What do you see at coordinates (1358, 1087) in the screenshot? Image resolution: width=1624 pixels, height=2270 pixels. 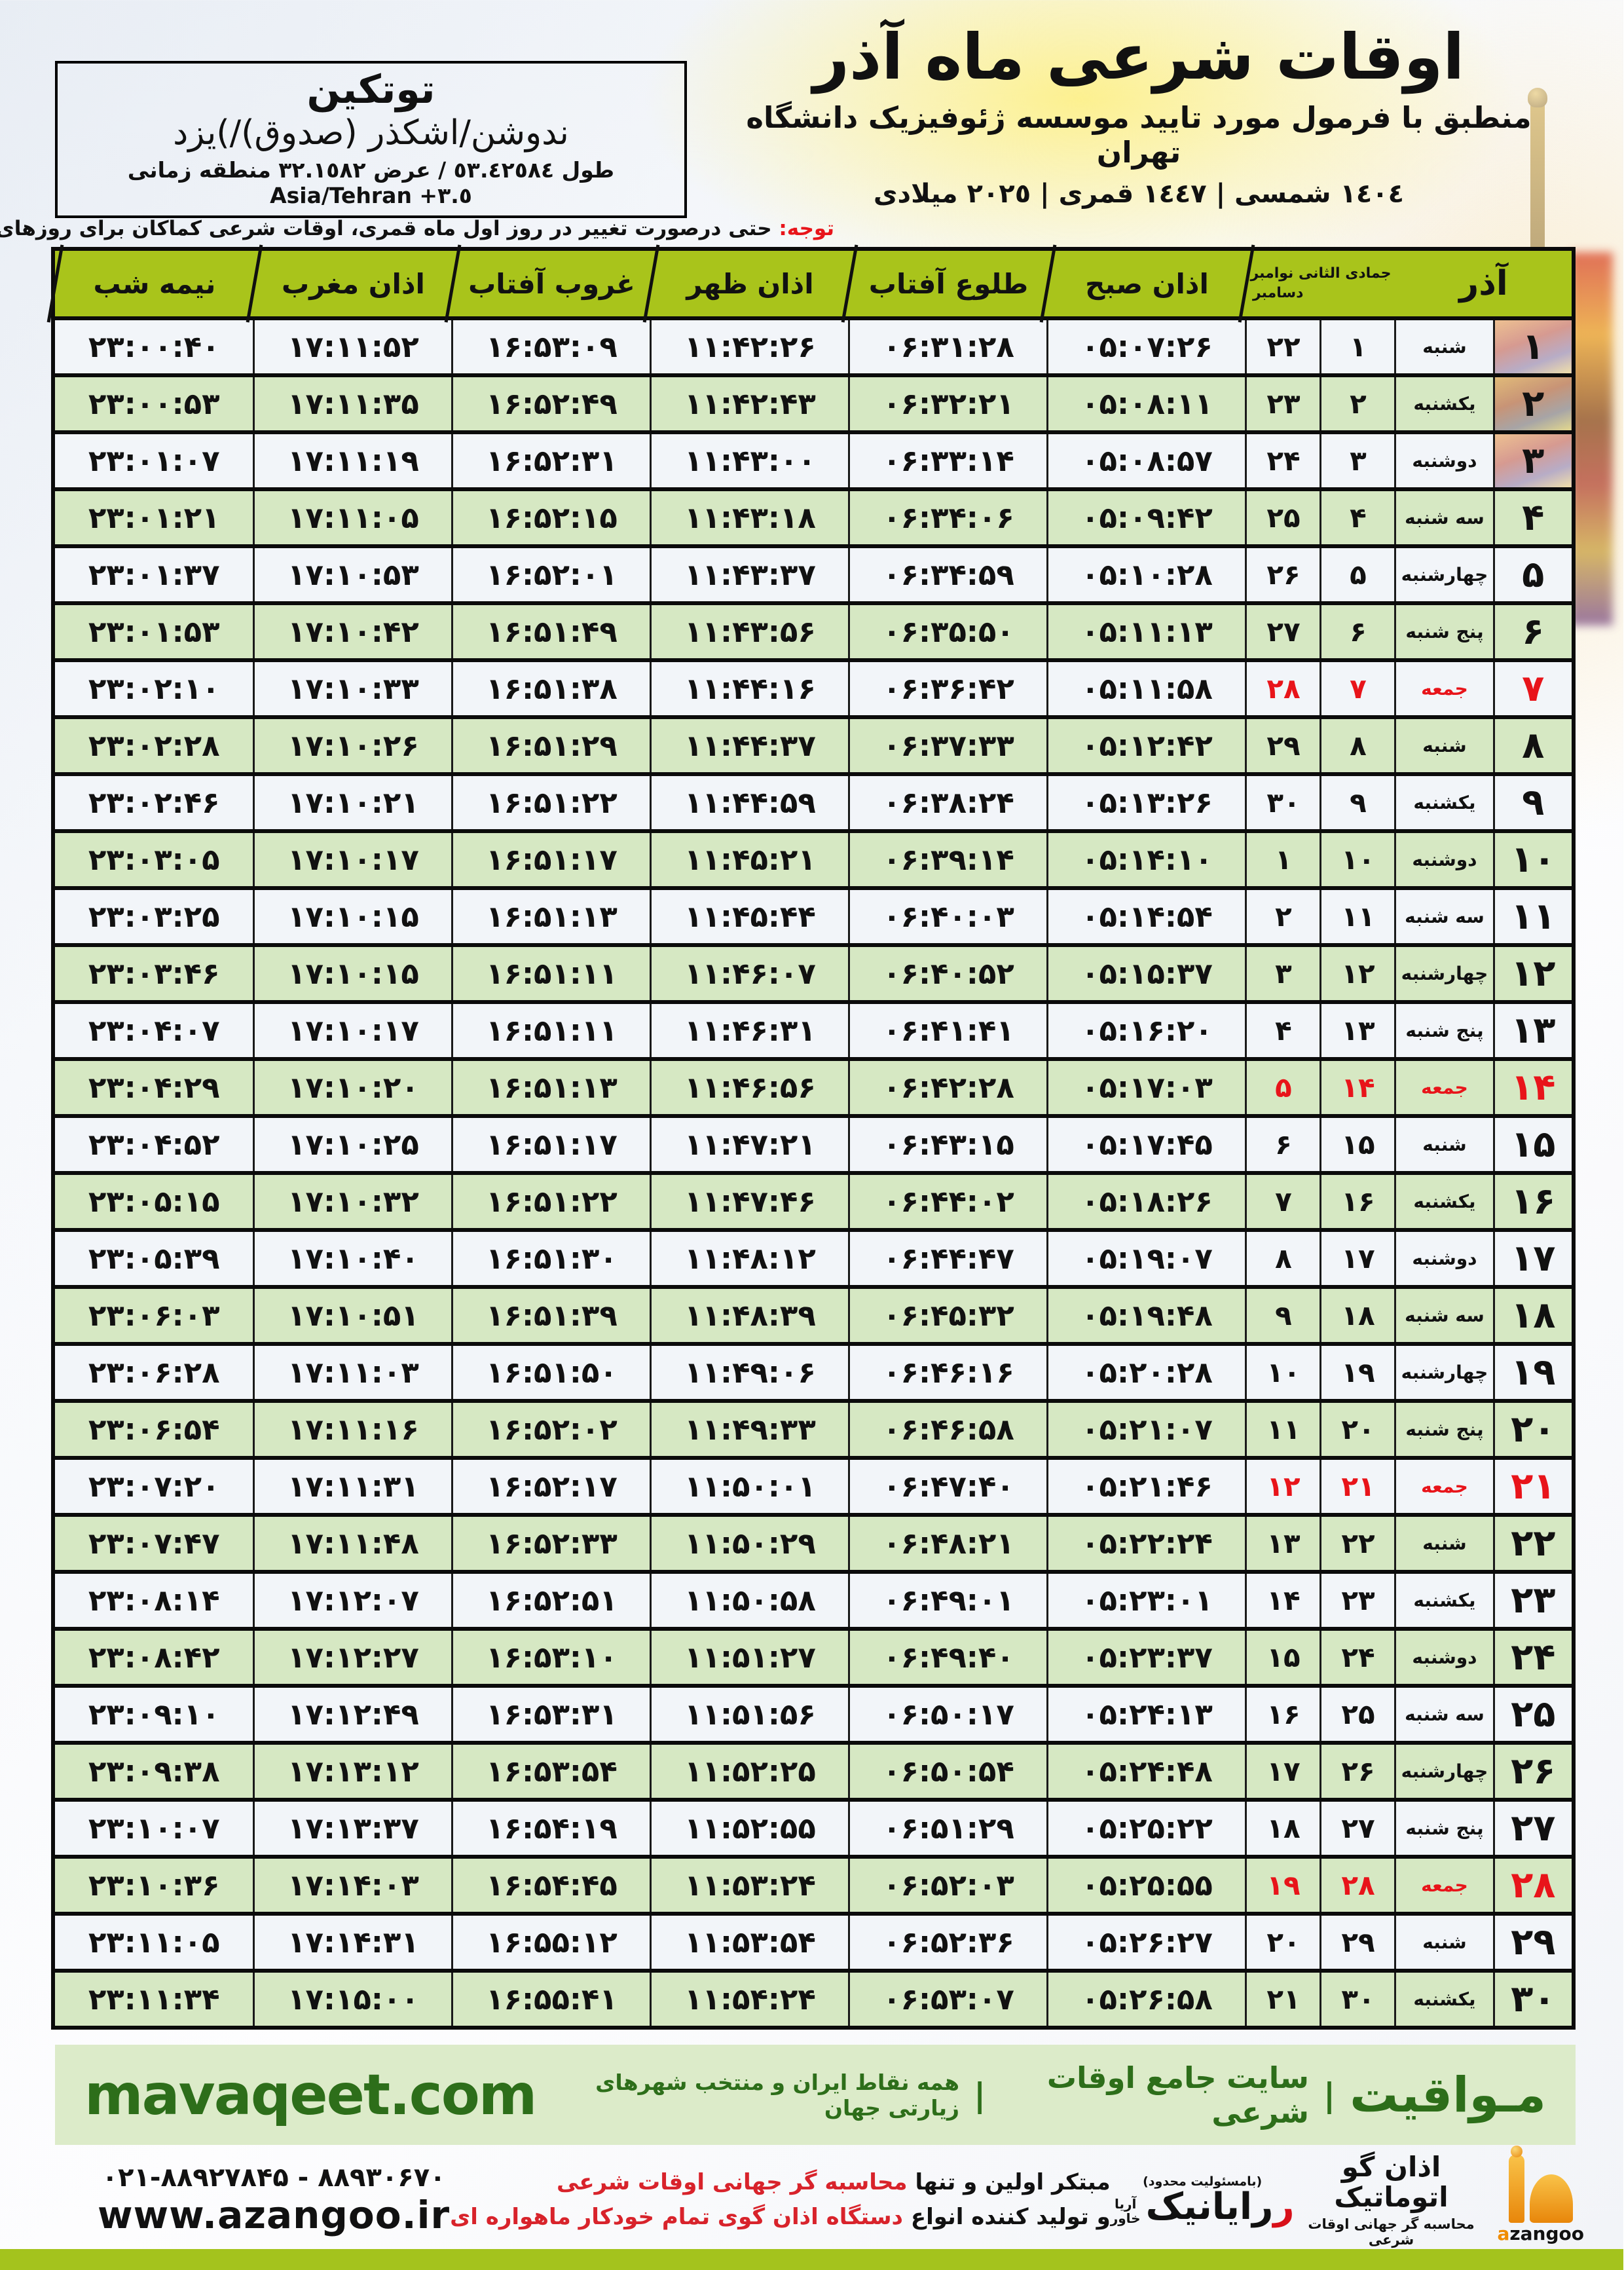 I see `cell-lunar-day: ۱۴` at bounding box center [1358, 1087].